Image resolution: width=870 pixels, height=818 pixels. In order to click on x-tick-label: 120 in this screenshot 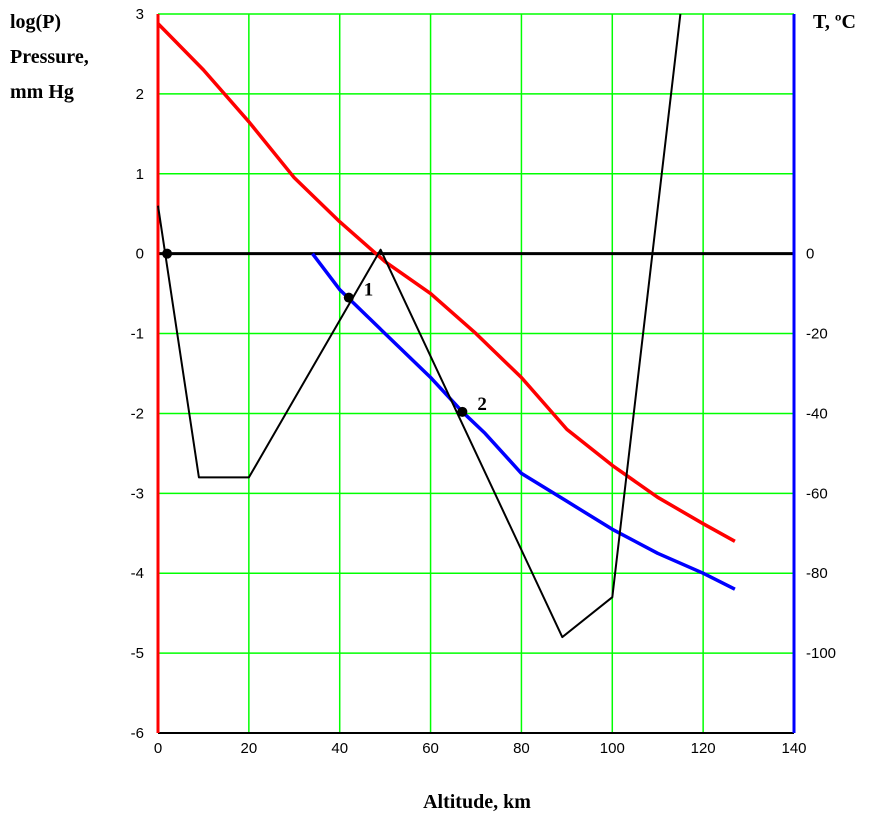, I will do `click(703, 748)`.